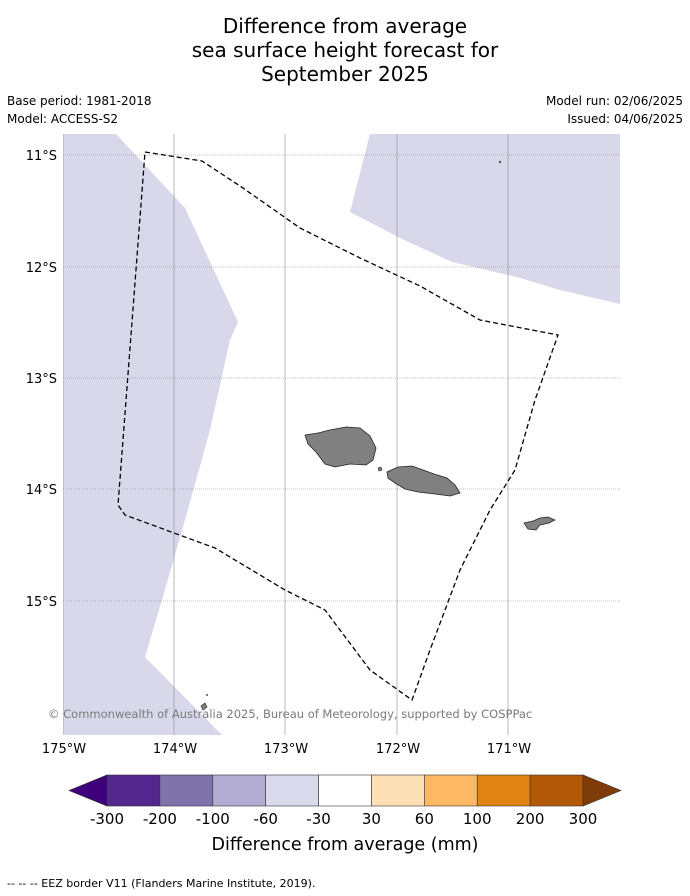  I want to click on island-manono, so click(380, 469).